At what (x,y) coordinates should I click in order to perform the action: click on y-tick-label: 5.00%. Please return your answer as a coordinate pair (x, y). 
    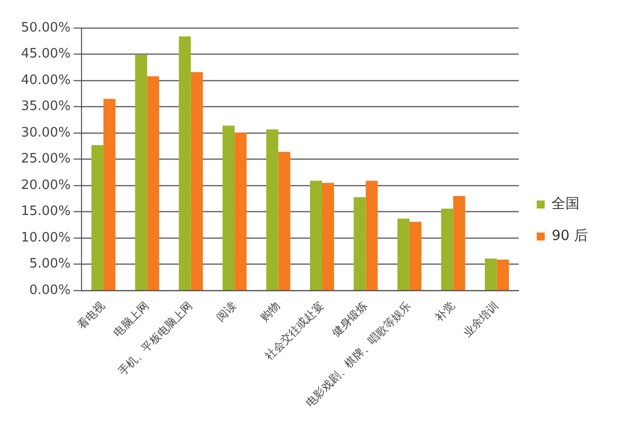
    Looking at the image, I should click on (50, 264).